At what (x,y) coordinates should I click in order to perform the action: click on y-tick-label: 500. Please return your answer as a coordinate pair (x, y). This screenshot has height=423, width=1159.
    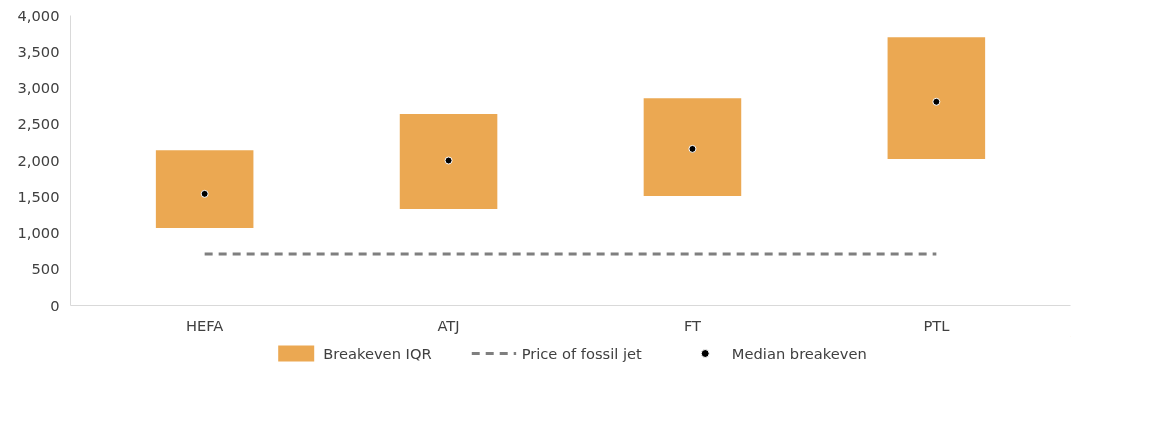
    Looking at the image, I should click on (45, 269).